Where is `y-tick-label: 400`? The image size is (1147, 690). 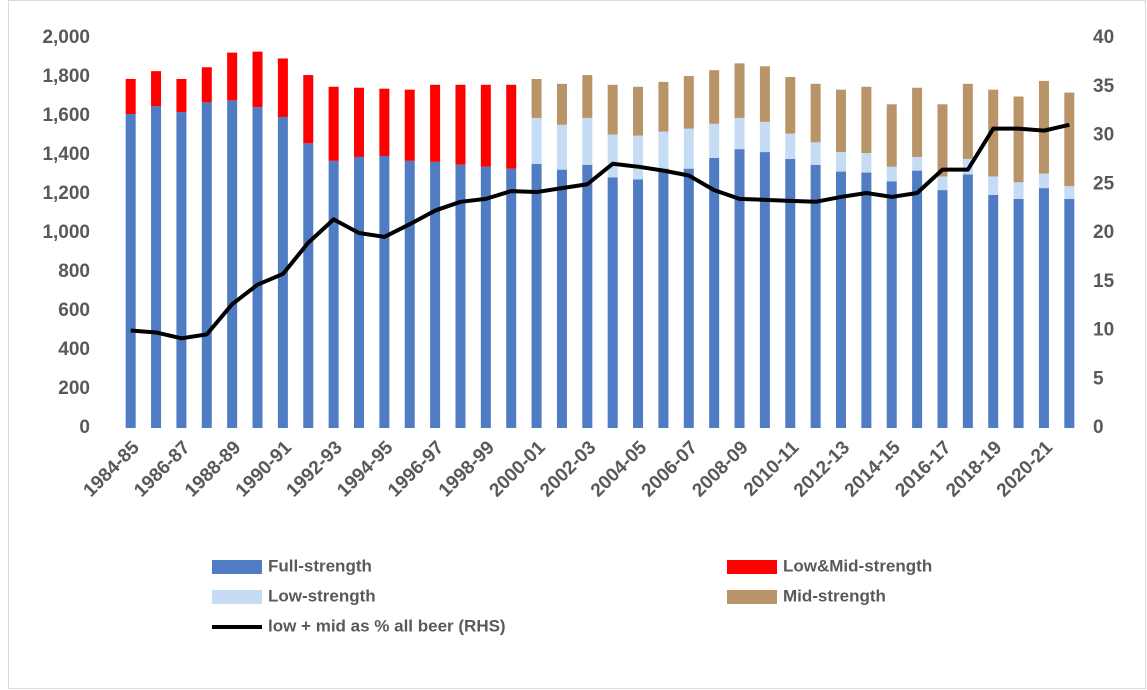 y-tick-label: 400 is located at coordinates (74, 349).